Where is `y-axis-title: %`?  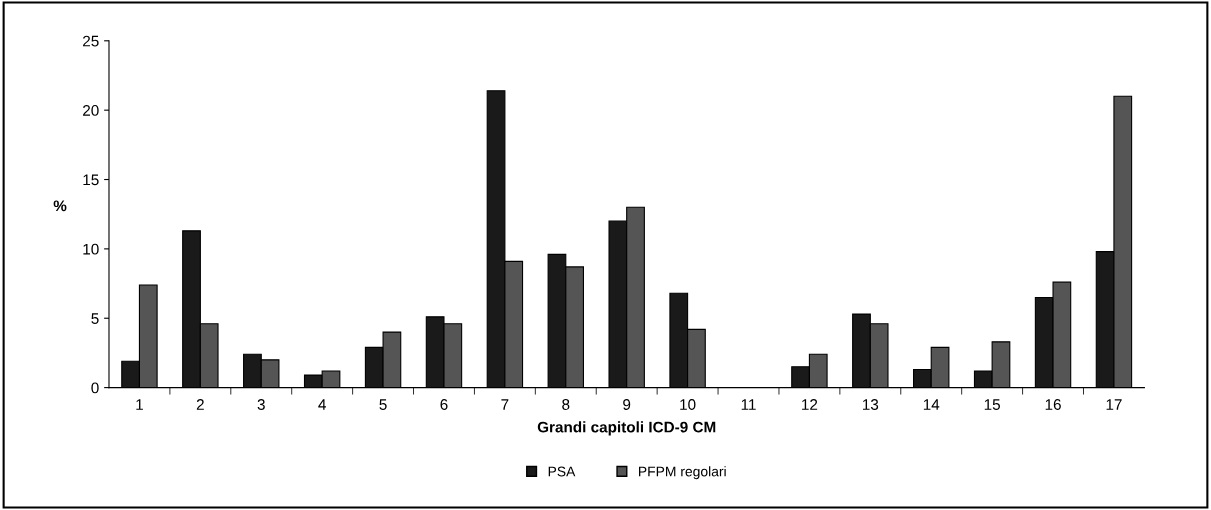
y-axis-title: % is located at coordinates (60, 206).